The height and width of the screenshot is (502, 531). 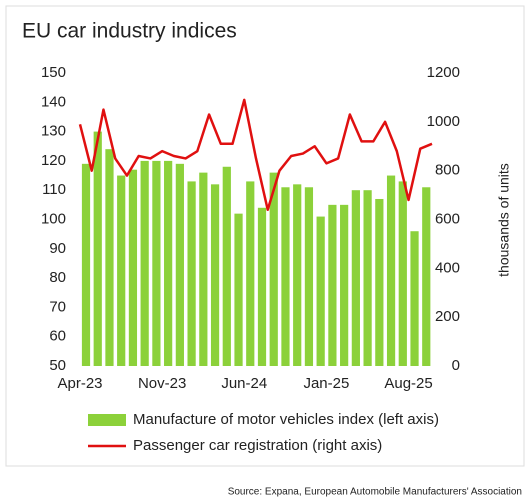 What do you see at coordinates (456, 365) in the screenshot?
I see `y2-tick-label: 0` at bounding box center [456, 365].